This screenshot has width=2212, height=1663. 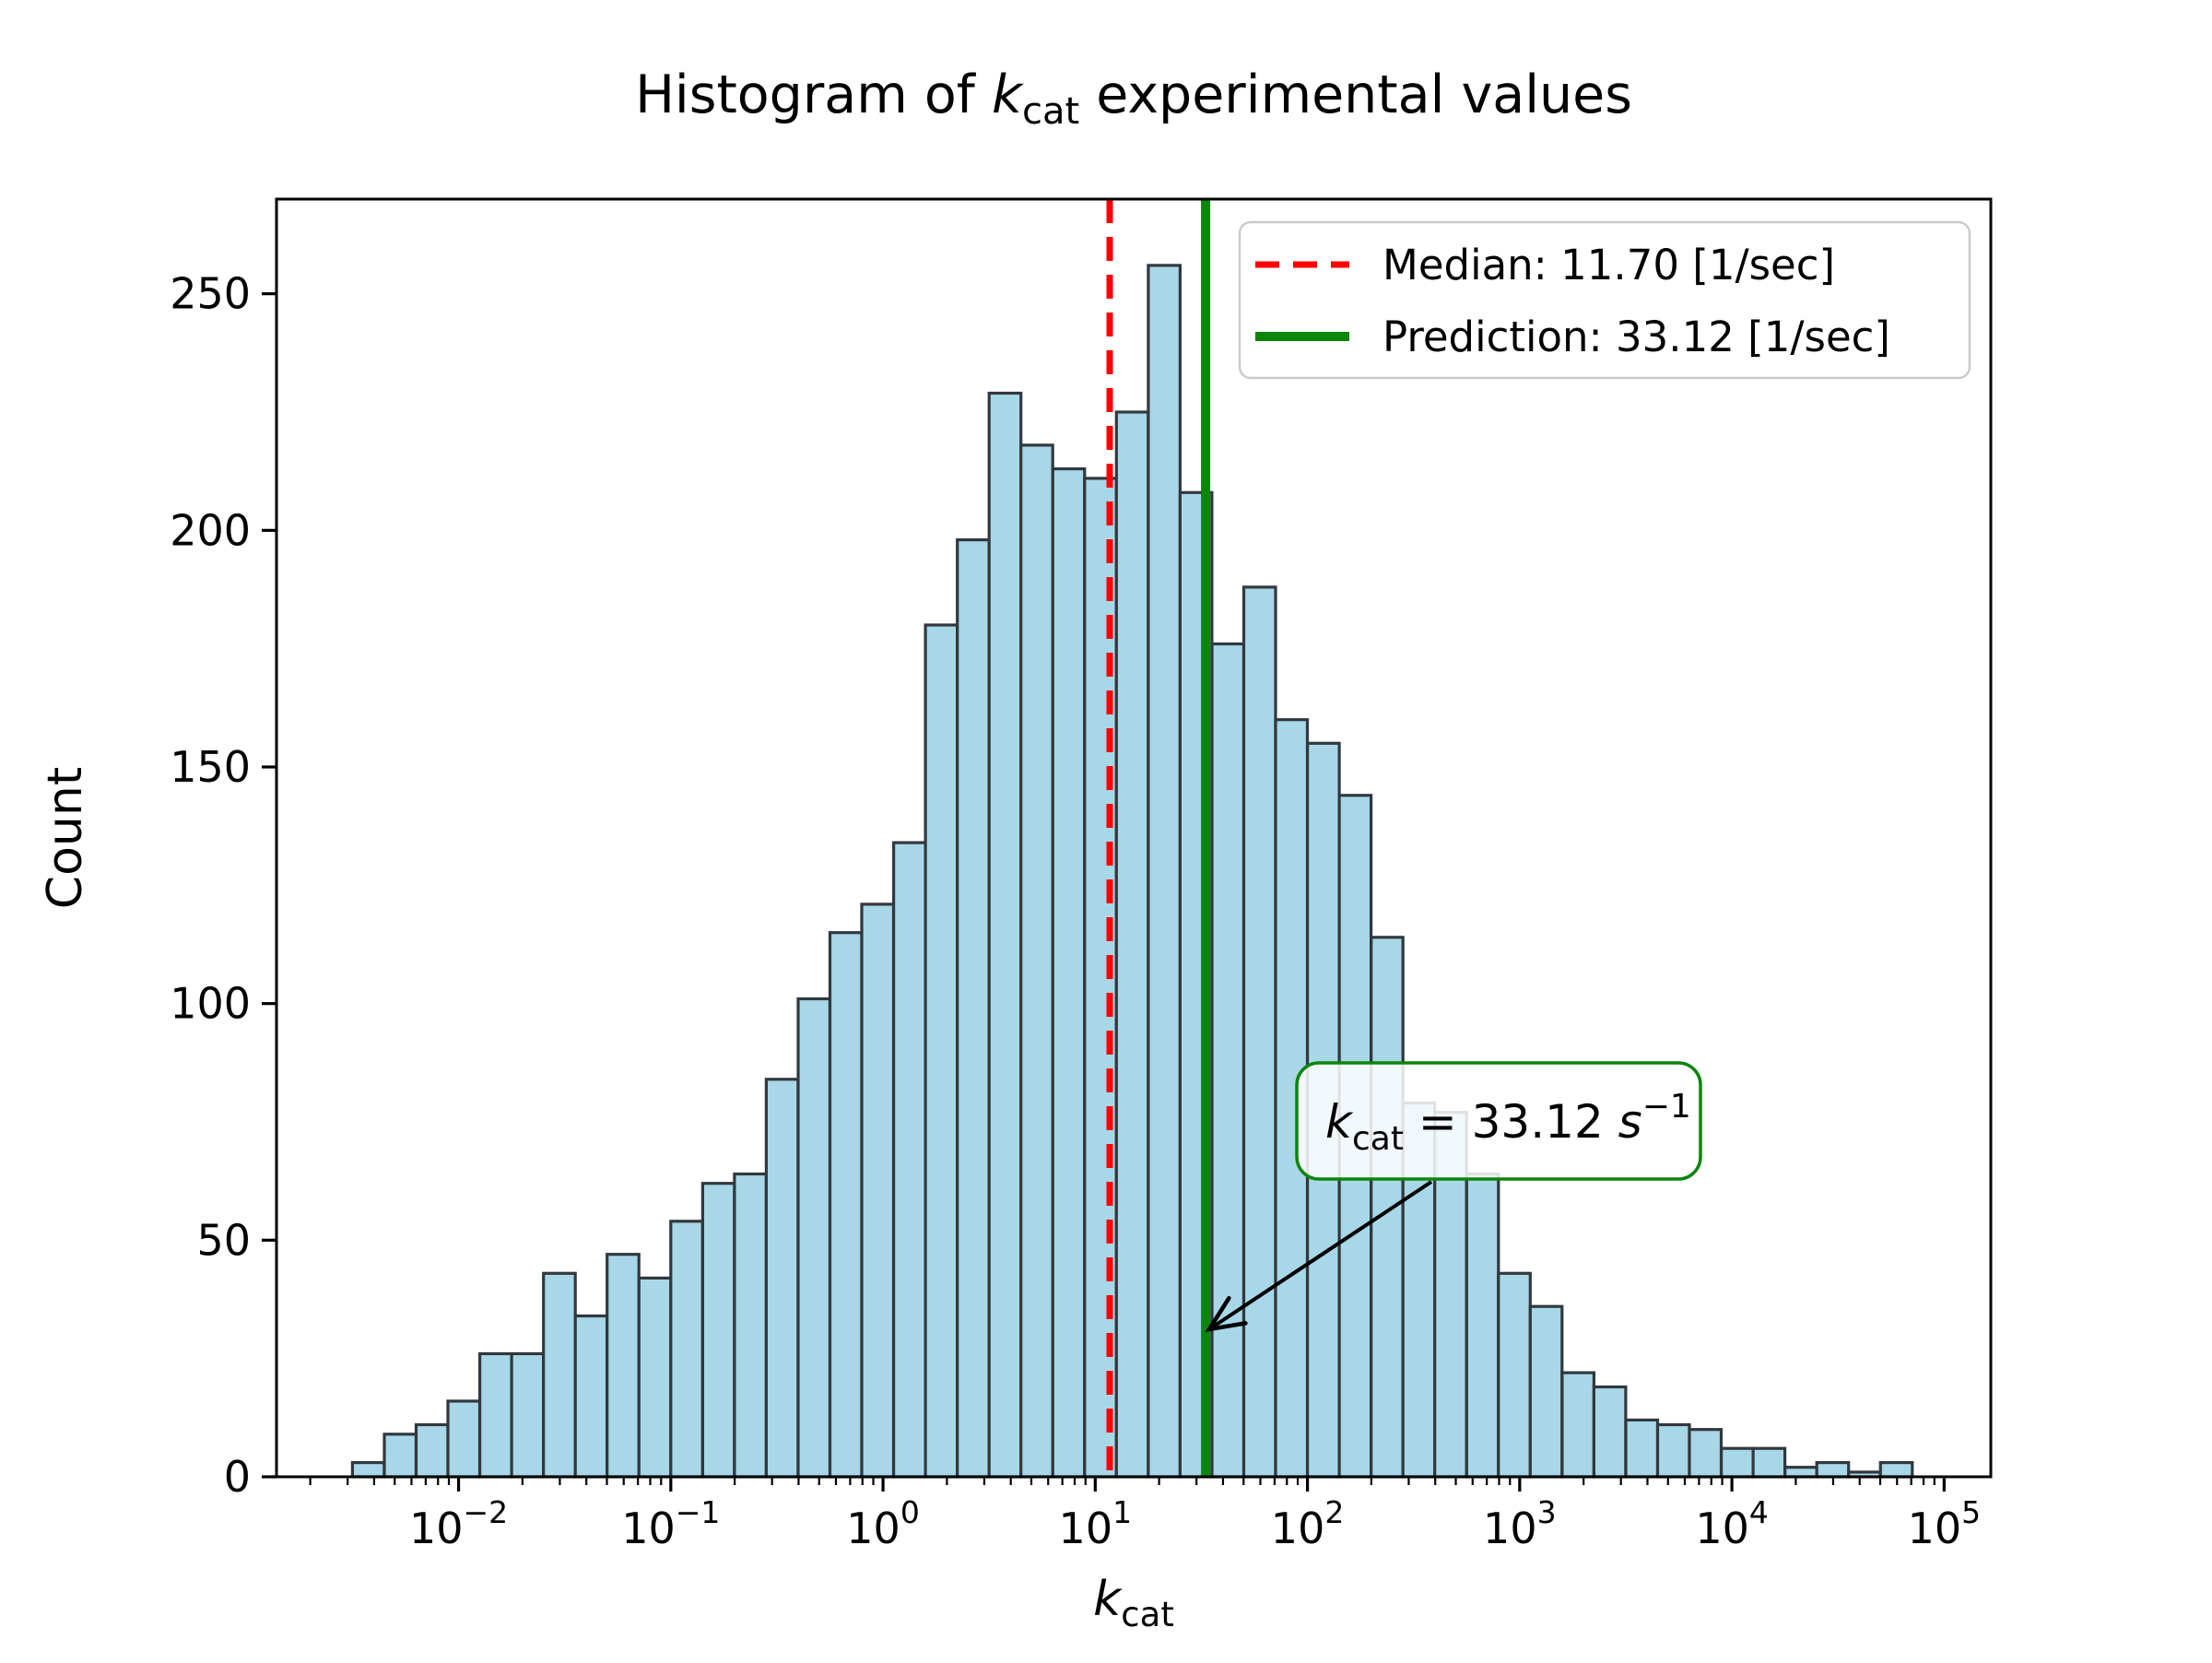 I want to click on legend-median-label: Median: 11.70 [1/sec], so click(x=1608, y=265).